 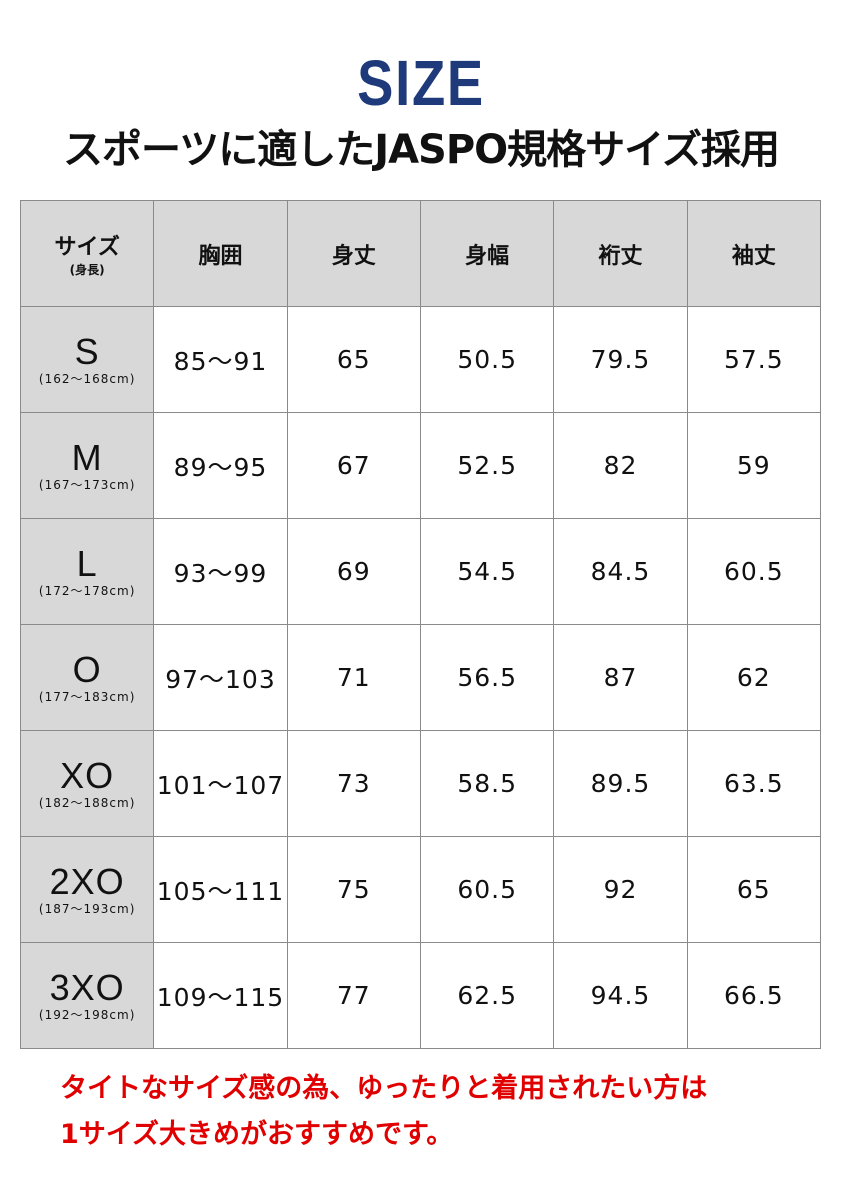 I want to click on size-cell: 2XO (187〜193cm), so click(x=87, y=889).